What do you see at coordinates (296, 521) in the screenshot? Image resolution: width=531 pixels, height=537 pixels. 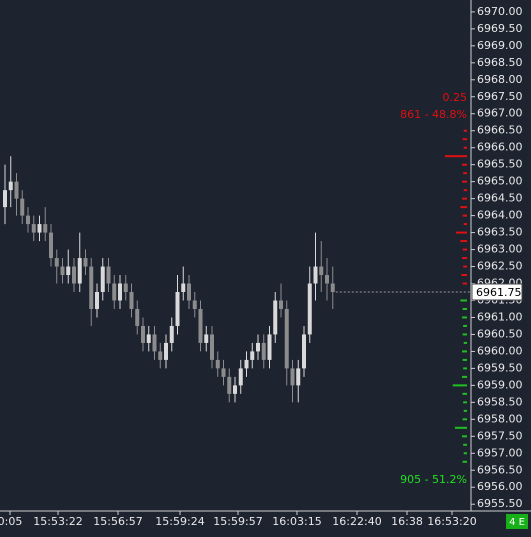 I see `x-tick-label: 16:03:15` at bounding box center [296, 521].